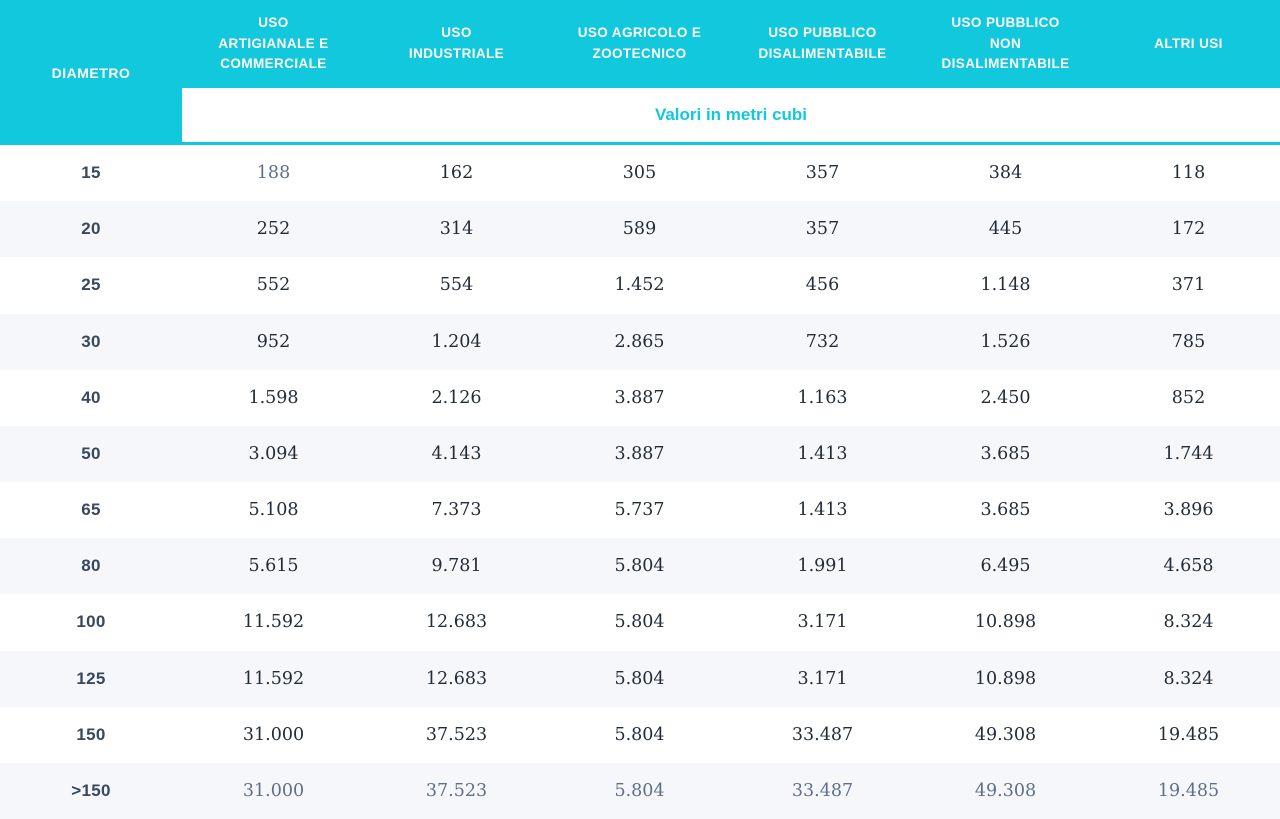  Describe the element at coordinates (456, 397) in the screenshot. I see `table-cell: 2.126` at that location.